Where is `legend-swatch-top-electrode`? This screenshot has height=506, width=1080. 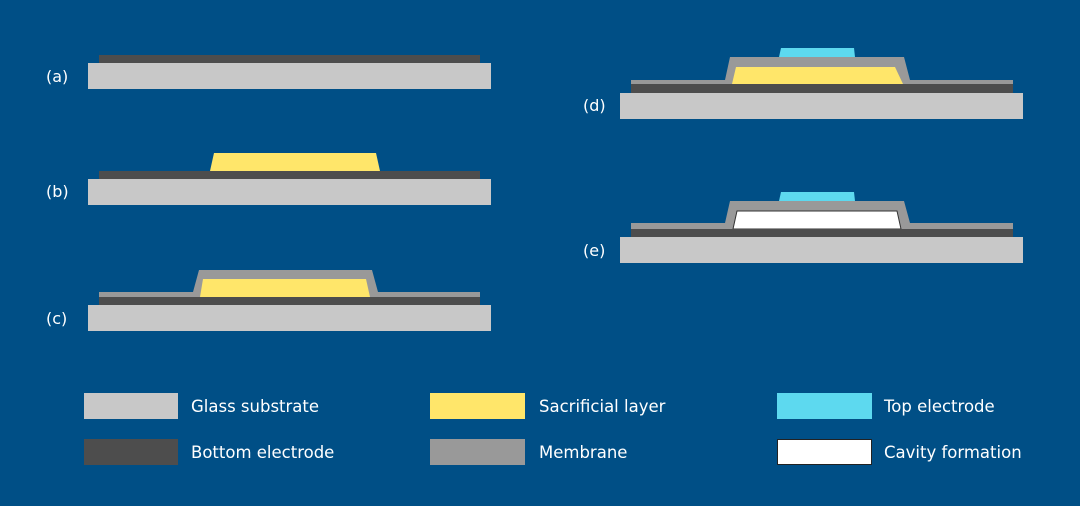
legend-swatch-top-electrode is located at coordinates (824, 406).